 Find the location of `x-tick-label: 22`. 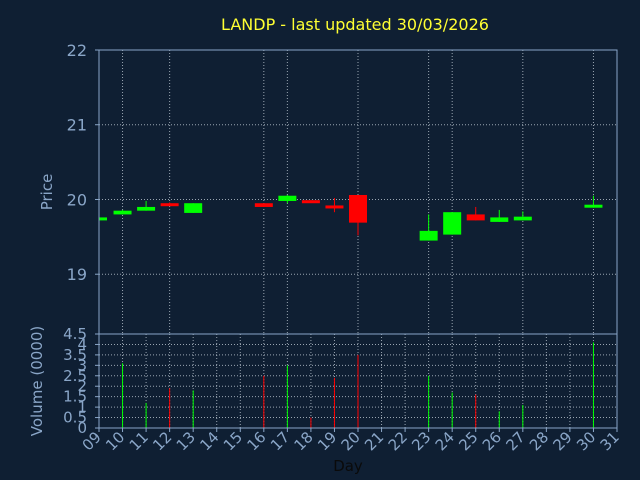

x-tick-label: 22 is located at coordinates (398, 441).